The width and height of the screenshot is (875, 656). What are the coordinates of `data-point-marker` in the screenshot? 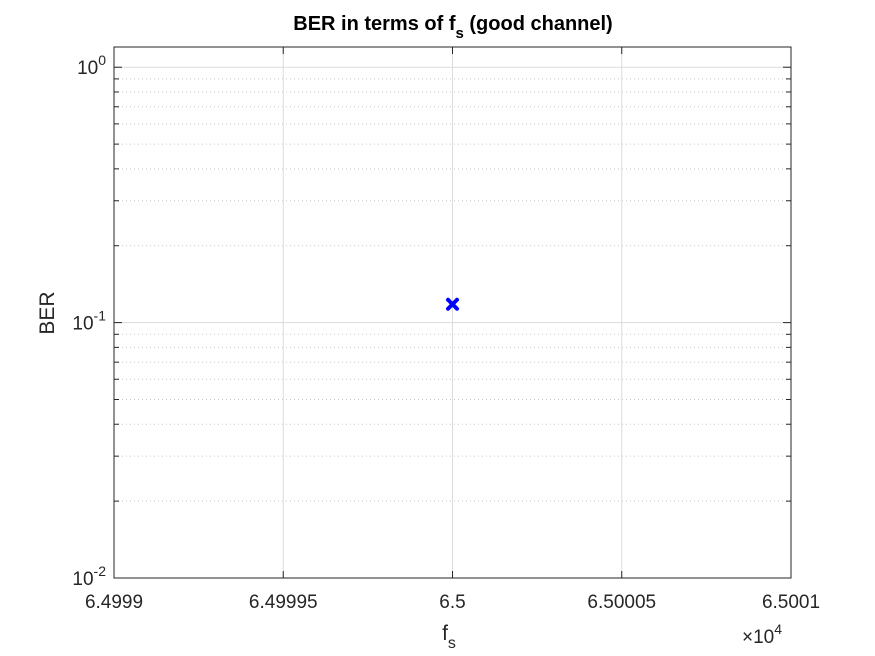 It's located at (452, 304).